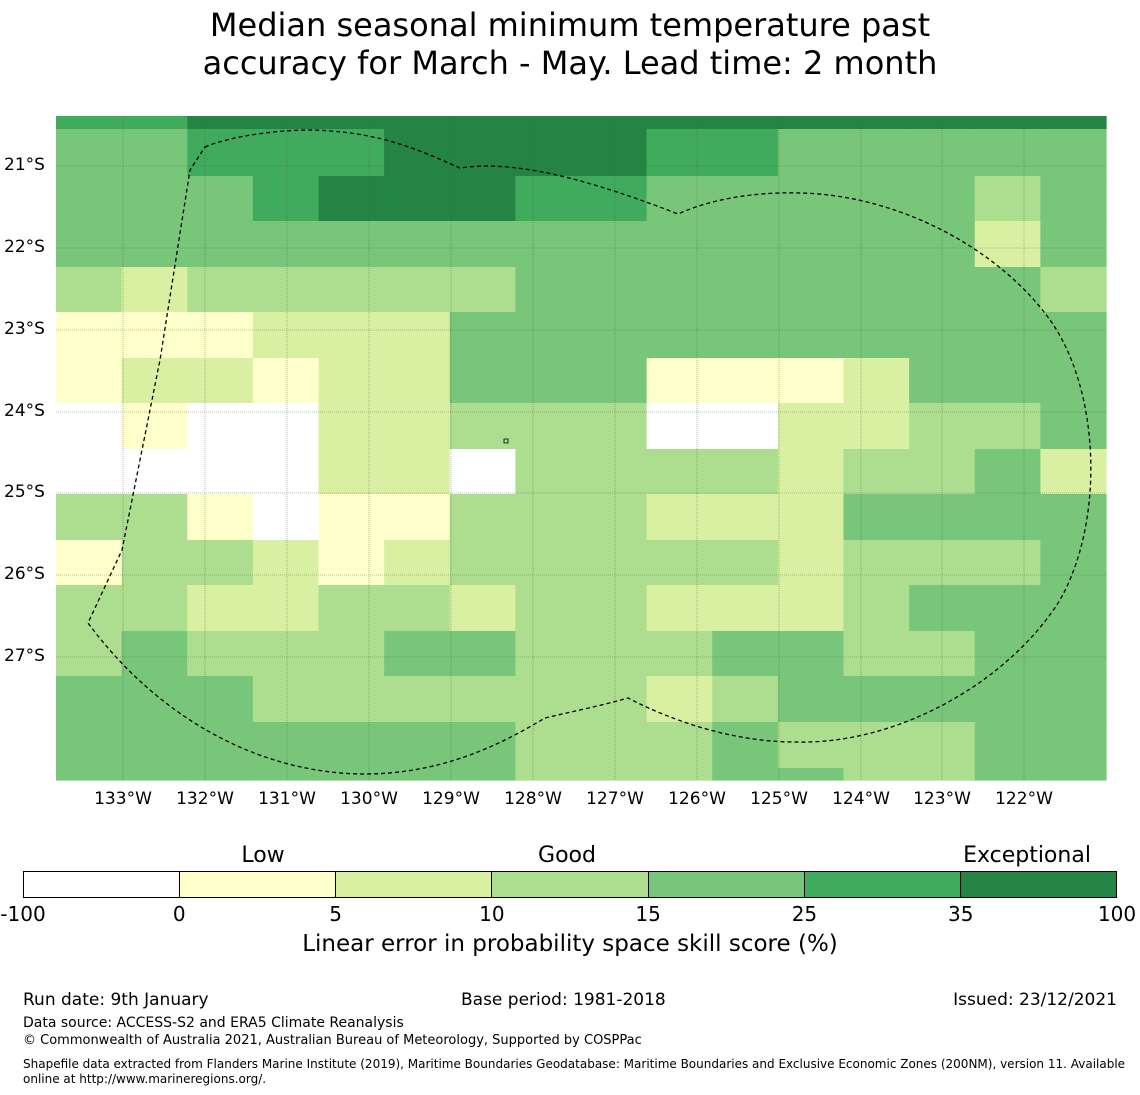  What do you see at coordinates (648, 914) in the screenshot?
I see `colorbar-tick-label: 15` at bounding box center [648, 914].